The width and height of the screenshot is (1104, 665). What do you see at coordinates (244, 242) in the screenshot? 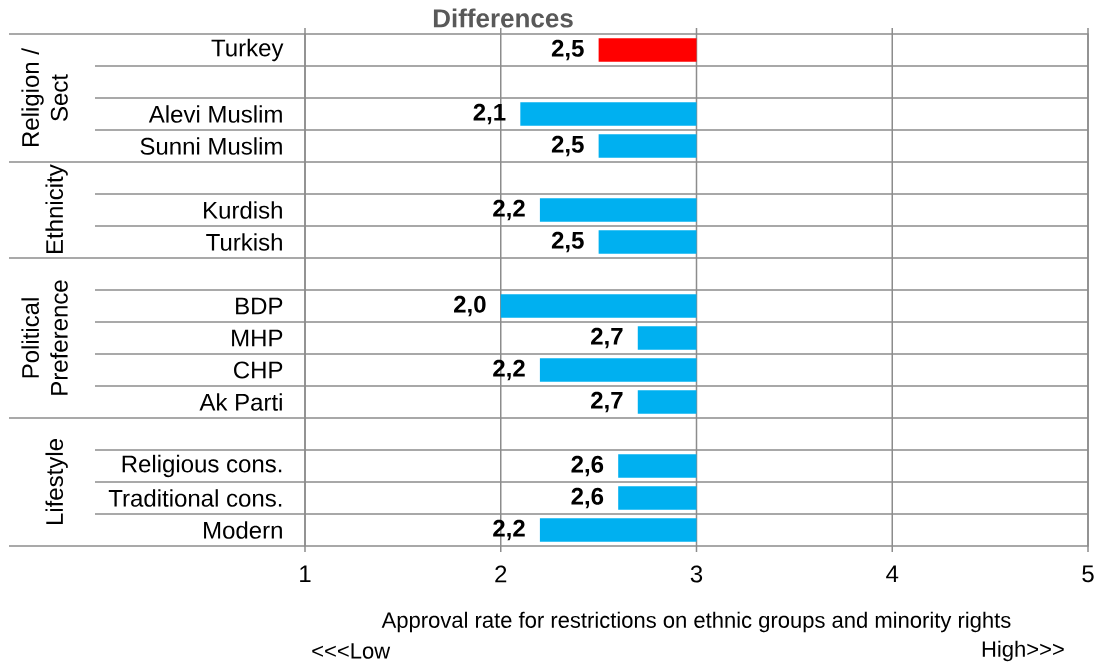
I see `y-tick-label: Turkish` at bounding box center [244, 242].